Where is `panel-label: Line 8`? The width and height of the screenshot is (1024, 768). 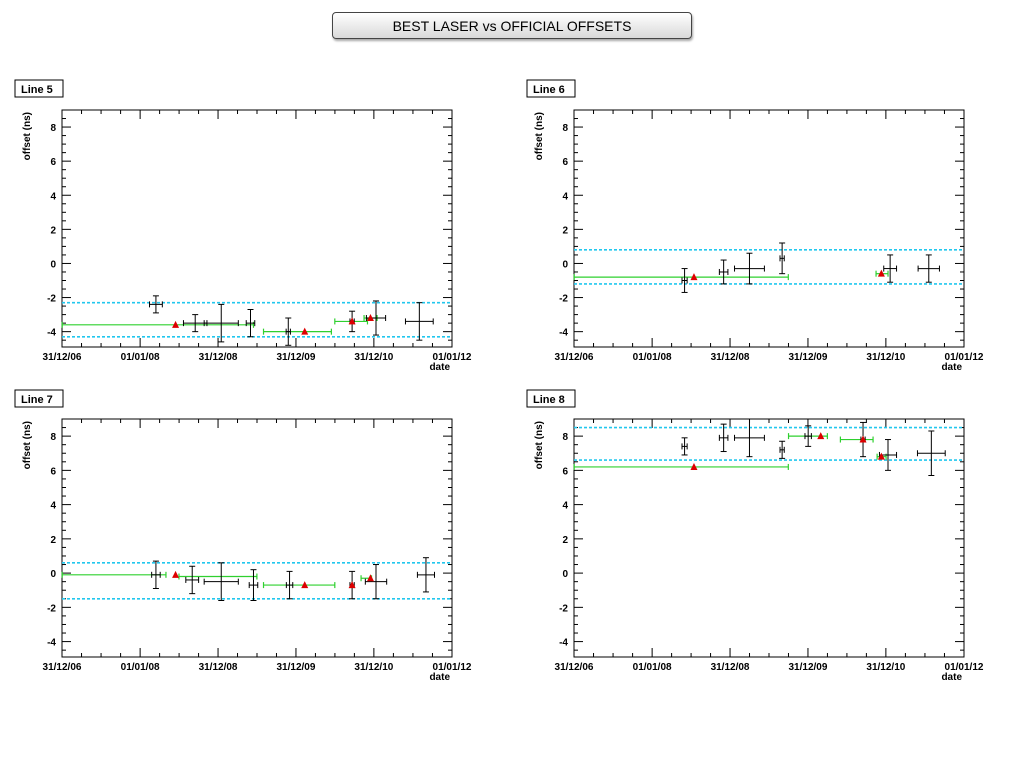
panel-label: Line 8 is located at coordinates (549, 400).